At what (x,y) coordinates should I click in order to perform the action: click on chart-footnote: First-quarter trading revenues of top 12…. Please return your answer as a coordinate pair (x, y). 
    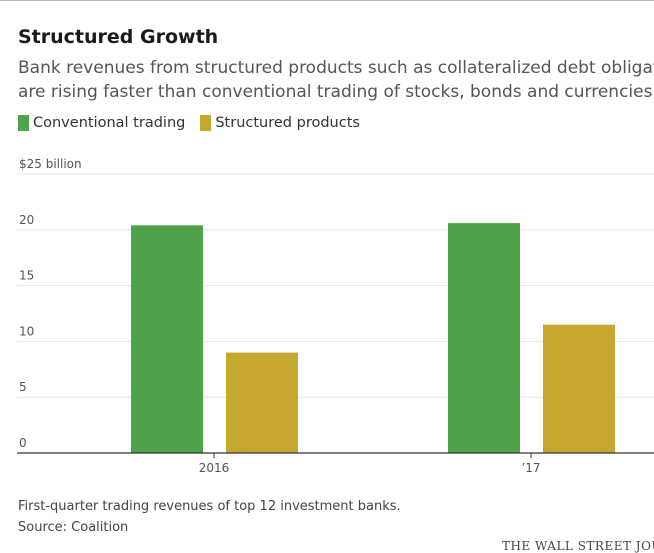
    Looking at the image, I should click on (209, 506).